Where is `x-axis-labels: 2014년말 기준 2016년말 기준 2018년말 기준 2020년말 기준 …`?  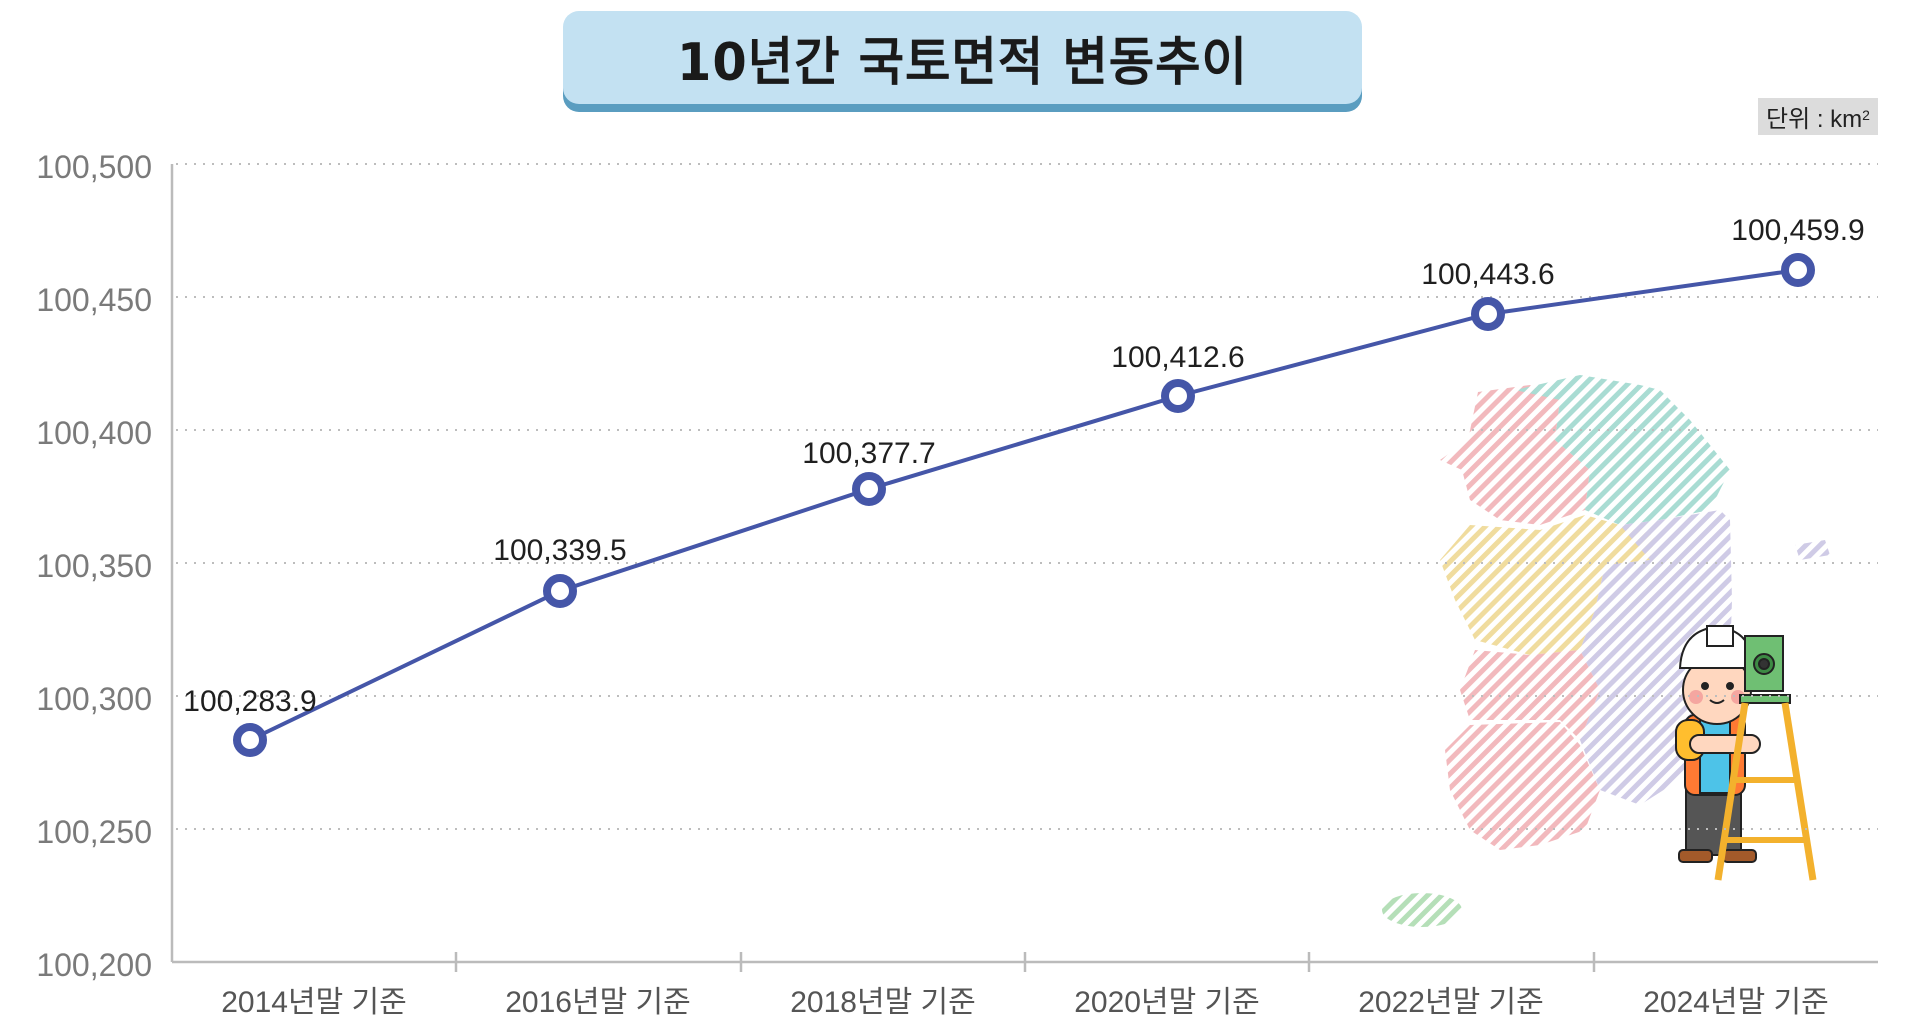 x-axis-labels: 2014년말 기준 2016년말 기준 2018년말 기준 2020년말 기준 … is located at coordinates (1024, 1002).